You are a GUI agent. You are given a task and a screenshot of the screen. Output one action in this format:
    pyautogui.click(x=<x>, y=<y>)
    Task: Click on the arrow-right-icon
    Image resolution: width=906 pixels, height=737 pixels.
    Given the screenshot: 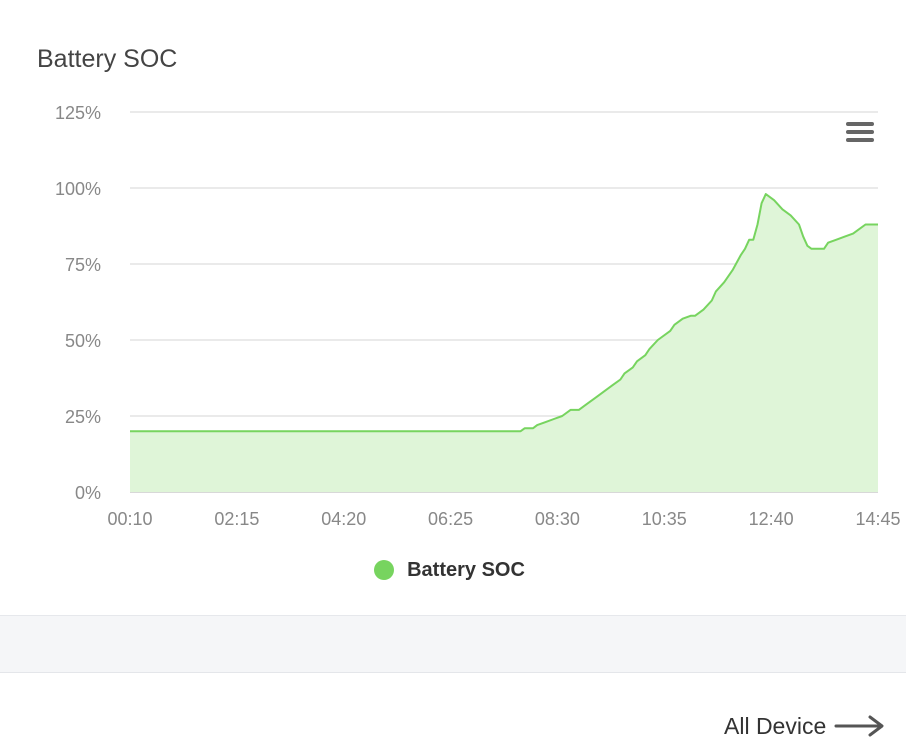 What is the action you would take?
    pyautogui.click(x=859, y=726)
    